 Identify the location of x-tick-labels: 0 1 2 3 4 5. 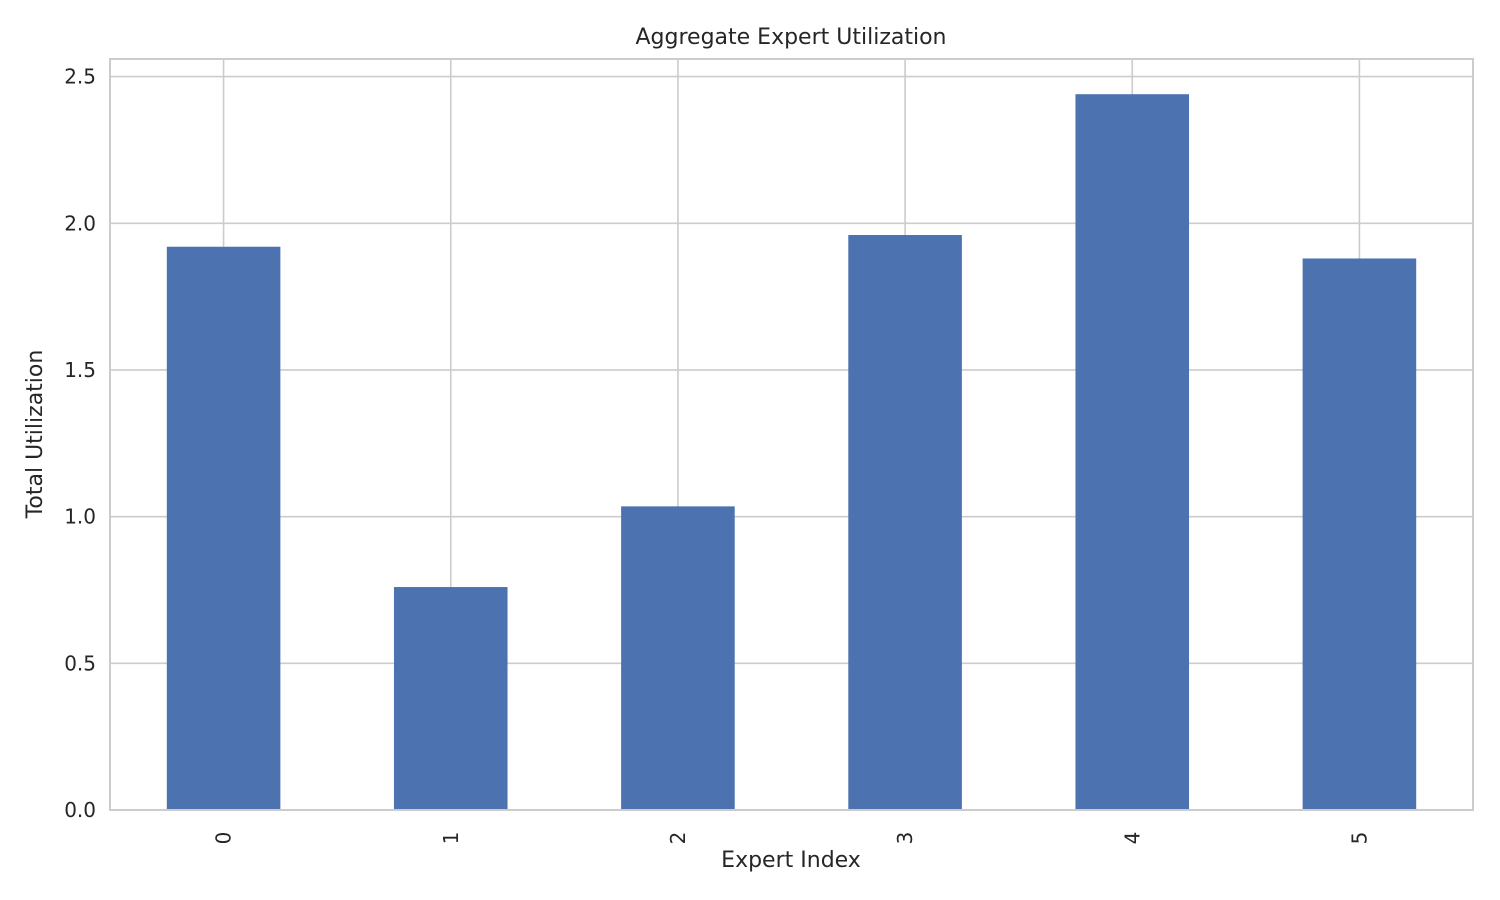
(792, 838).